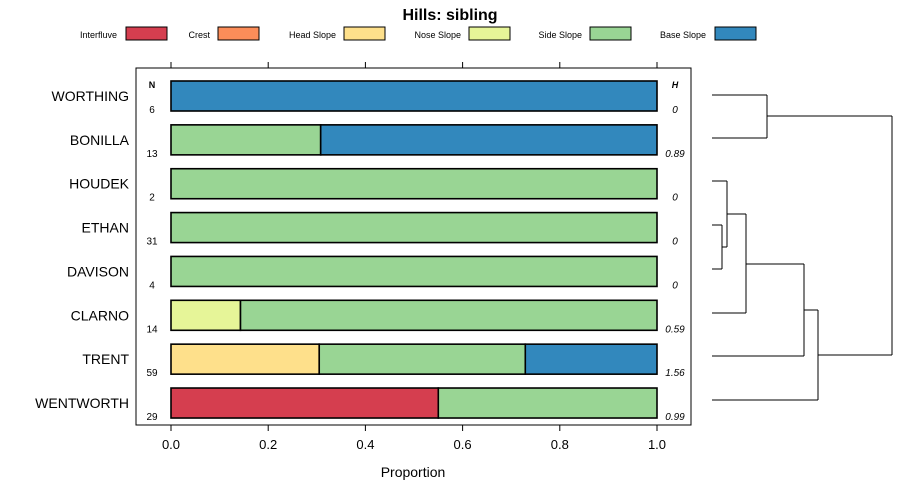 This screenshot has height=500, width=900. What do you see at coordinates (152, 198) in the screenshot?
I see `n-value-houdek: 2` at bounding box center [152, 198].